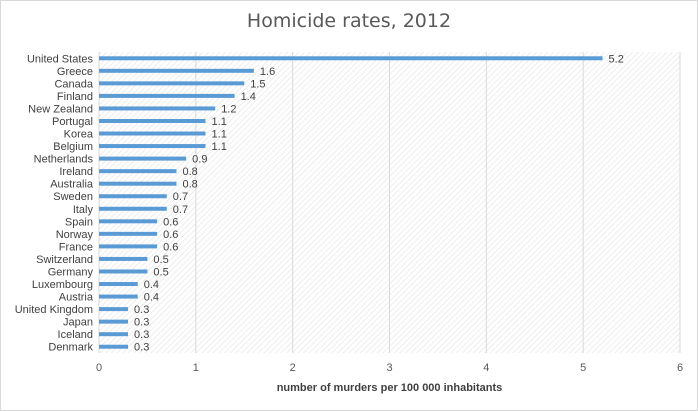  I want to click on category-label: Portugal, so click(72, 122).